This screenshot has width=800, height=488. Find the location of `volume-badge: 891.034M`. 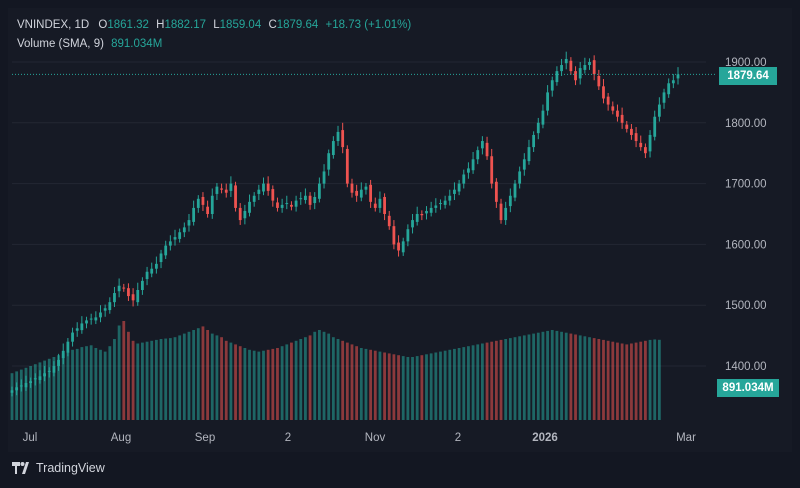

volume-badge: 891.034M is located at coordinates (748, 388).